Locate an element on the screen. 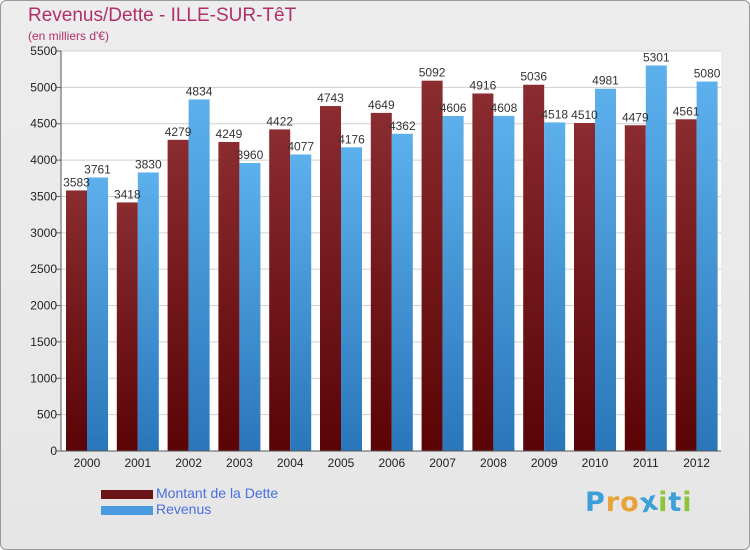 The image size is (750, 550). data-label-dette: 4510 is located at coordinates (584, 115).